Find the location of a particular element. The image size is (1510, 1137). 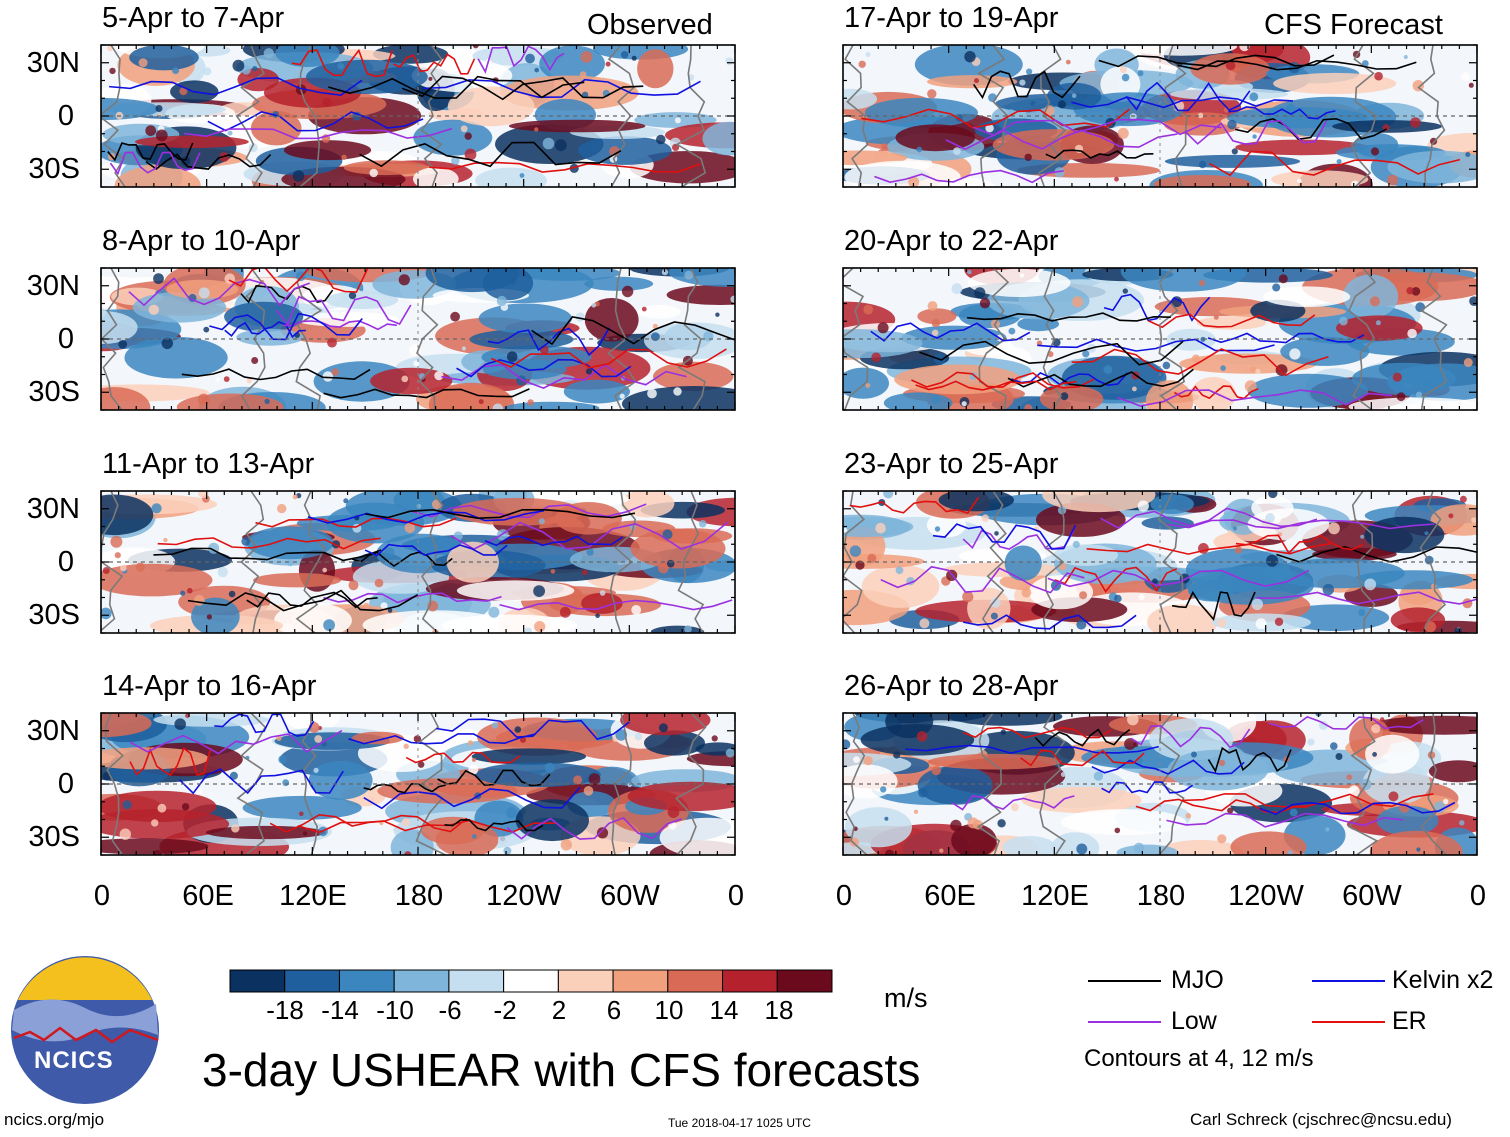

xtick-left-180: 180 is located at coordinates (419, 896).